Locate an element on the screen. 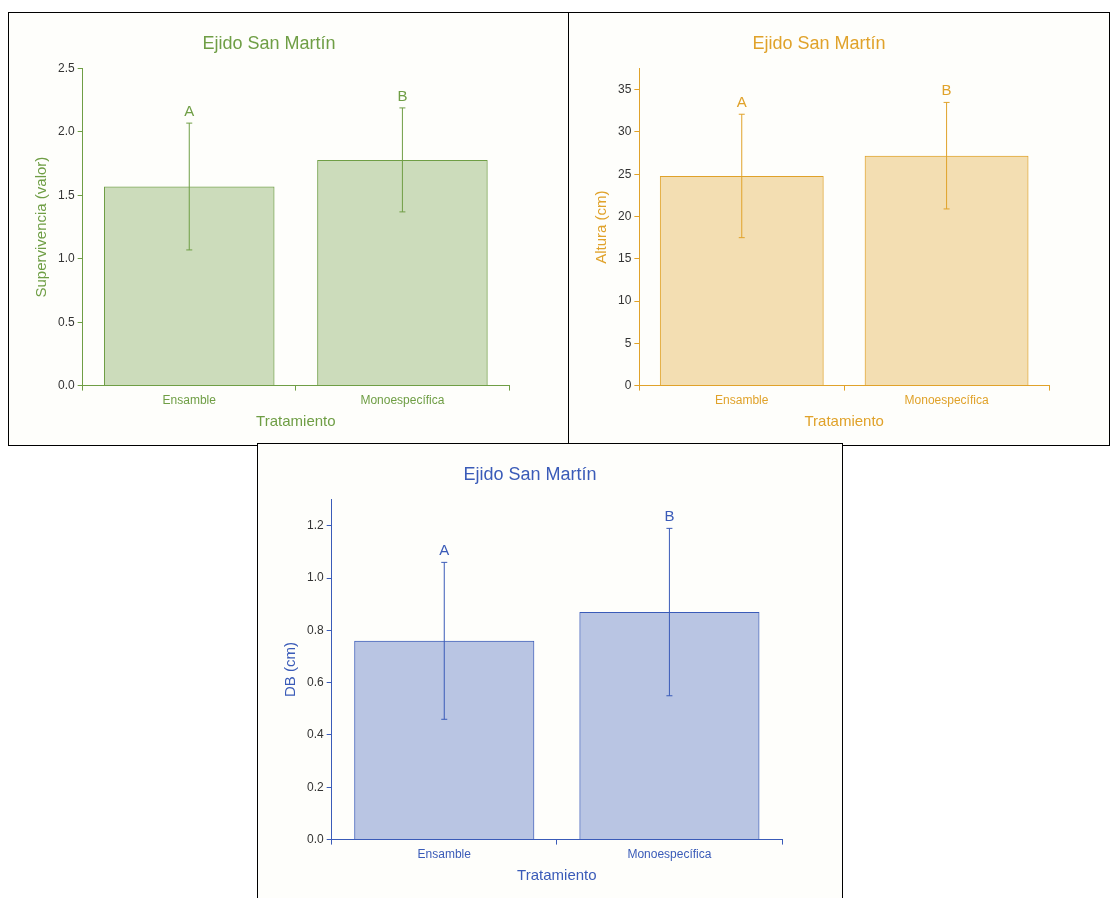 The image size is (1110, 898). y-tick-label: 0.5 is located at coordinates (66, 321).